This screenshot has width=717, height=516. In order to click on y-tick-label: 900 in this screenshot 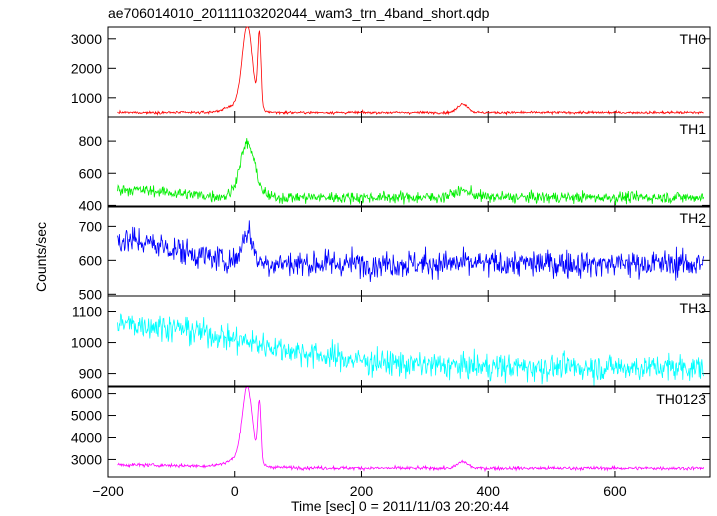, I will do `click(91, 374)`.